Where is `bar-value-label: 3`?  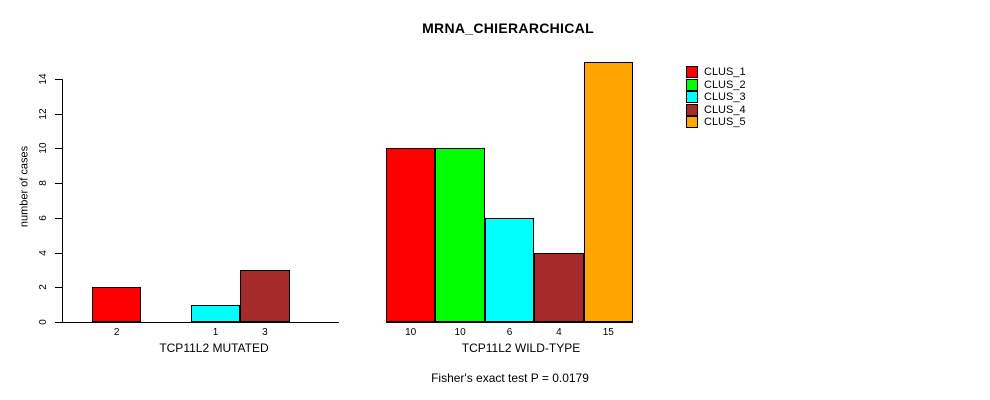
bar-value-label: 3 is located at coordinates (265, 332).